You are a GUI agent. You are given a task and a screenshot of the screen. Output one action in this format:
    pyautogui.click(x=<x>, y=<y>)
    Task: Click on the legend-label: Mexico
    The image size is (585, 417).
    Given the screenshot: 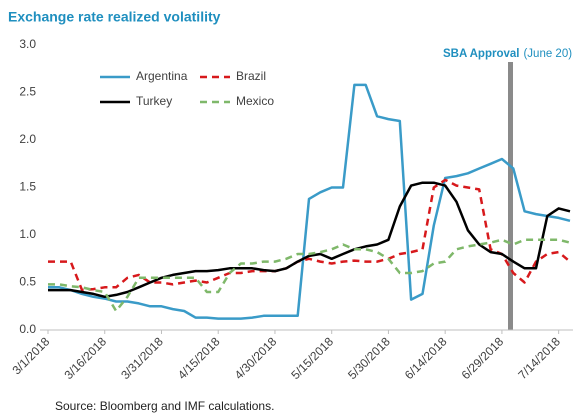 What is the action you would take?
    pyautogui.click(x=255, y=101)
    